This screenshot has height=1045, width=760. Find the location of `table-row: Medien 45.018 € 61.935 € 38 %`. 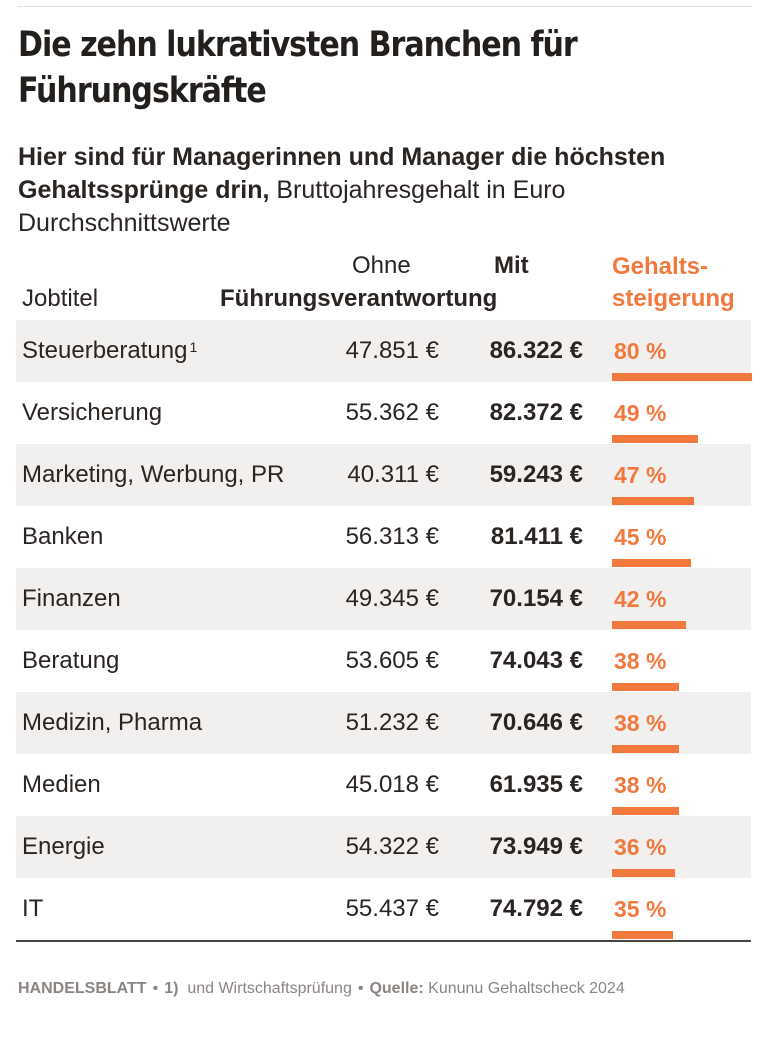

table-row: Medien 45.018 € 61.935 € 38 % is located at coordinates (383, 785).